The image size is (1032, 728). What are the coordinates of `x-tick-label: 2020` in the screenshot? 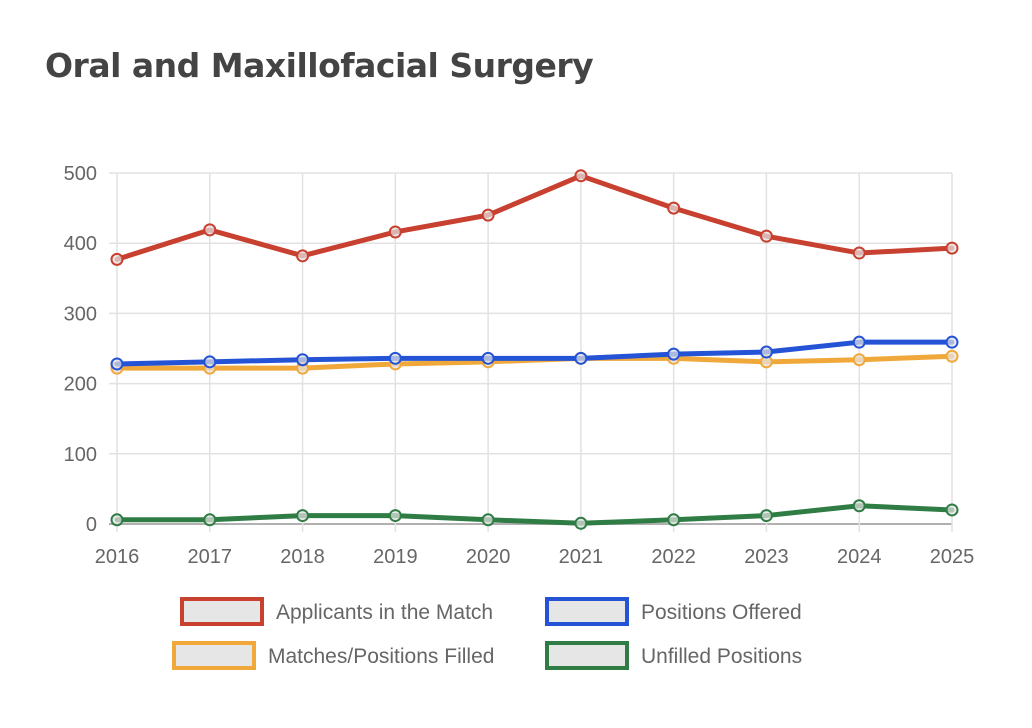 It's located at (488, 557).